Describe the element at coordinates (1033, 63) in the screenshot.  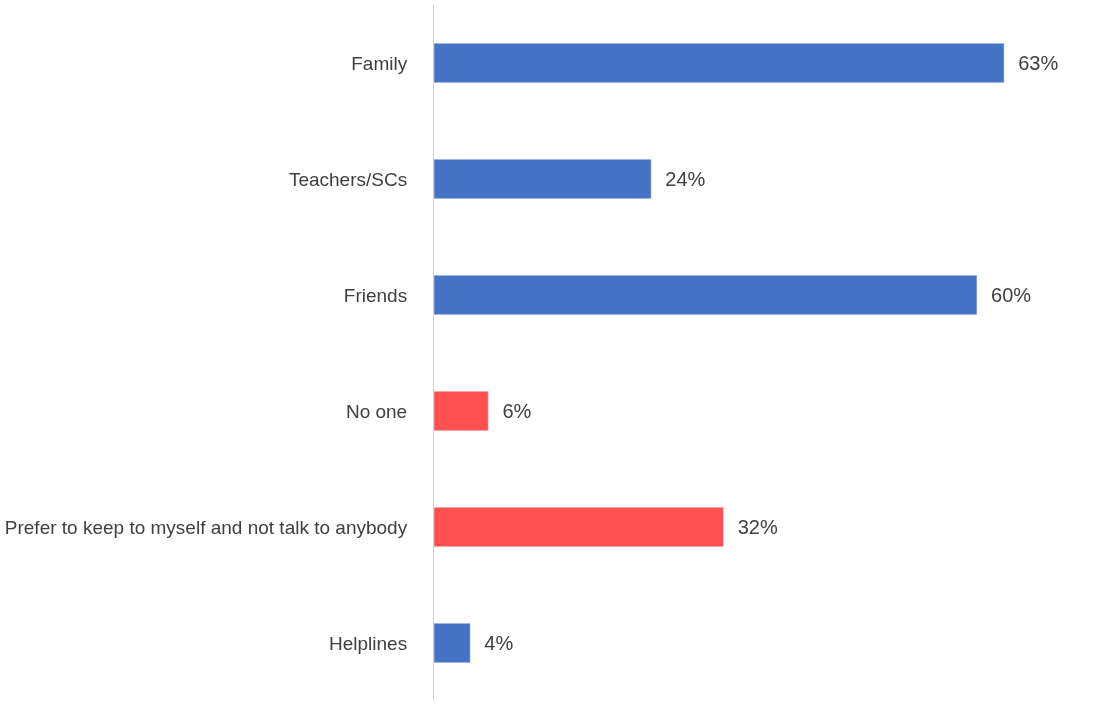
I see `data-label: 63%` at that location.